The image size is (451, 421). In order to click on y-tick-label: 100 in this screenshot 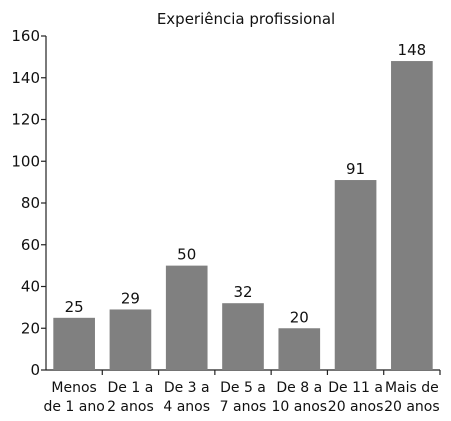, I will do `click(25, 161)`.